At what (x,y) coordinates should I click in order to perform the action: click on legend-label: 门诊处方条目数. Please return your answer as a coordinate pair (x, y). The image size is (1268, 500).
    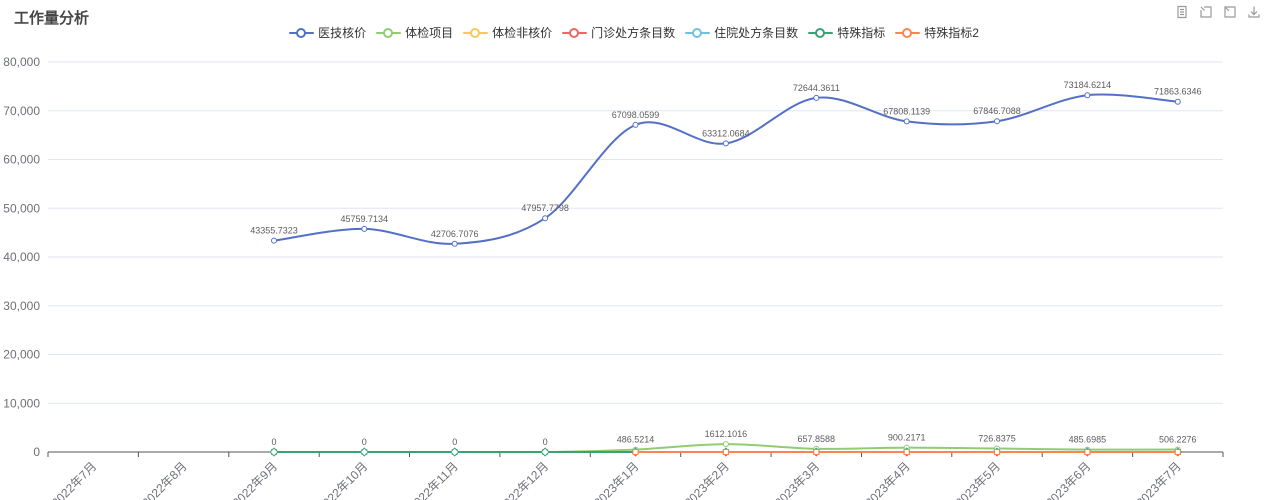
    Looking at the image, I should click on (633, 33).